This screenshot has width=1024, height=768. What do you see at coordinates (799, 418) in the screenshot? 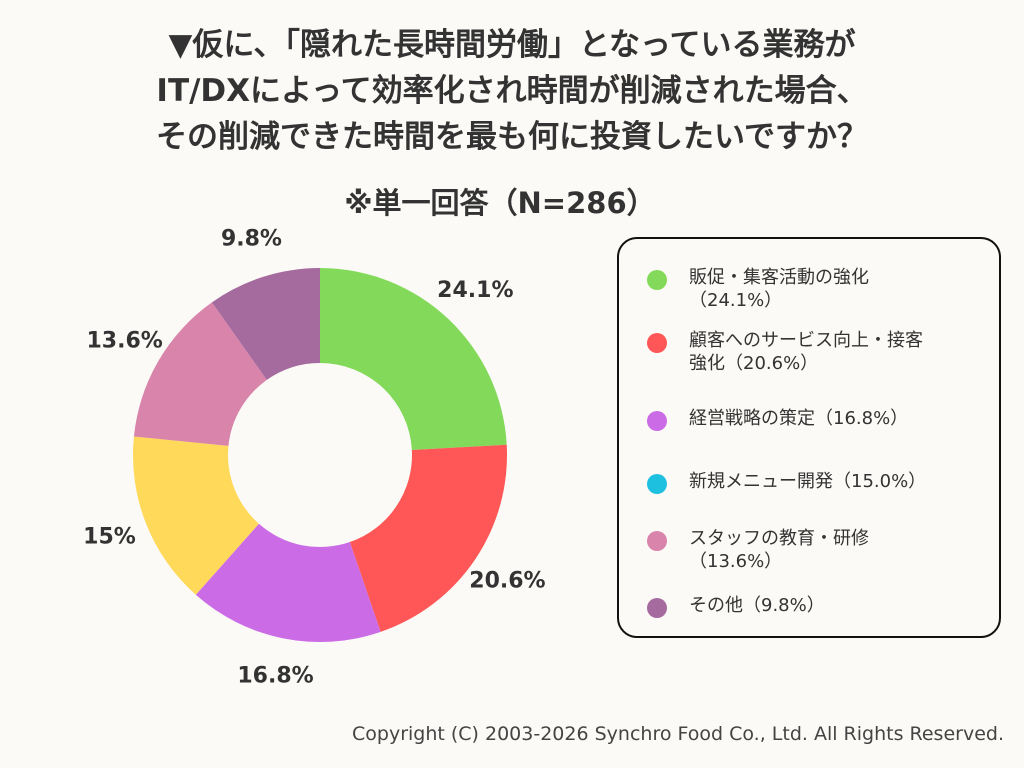
I see `legend-label: 経営戦略の策定（16.8%）` at bounding box center [799, 418].